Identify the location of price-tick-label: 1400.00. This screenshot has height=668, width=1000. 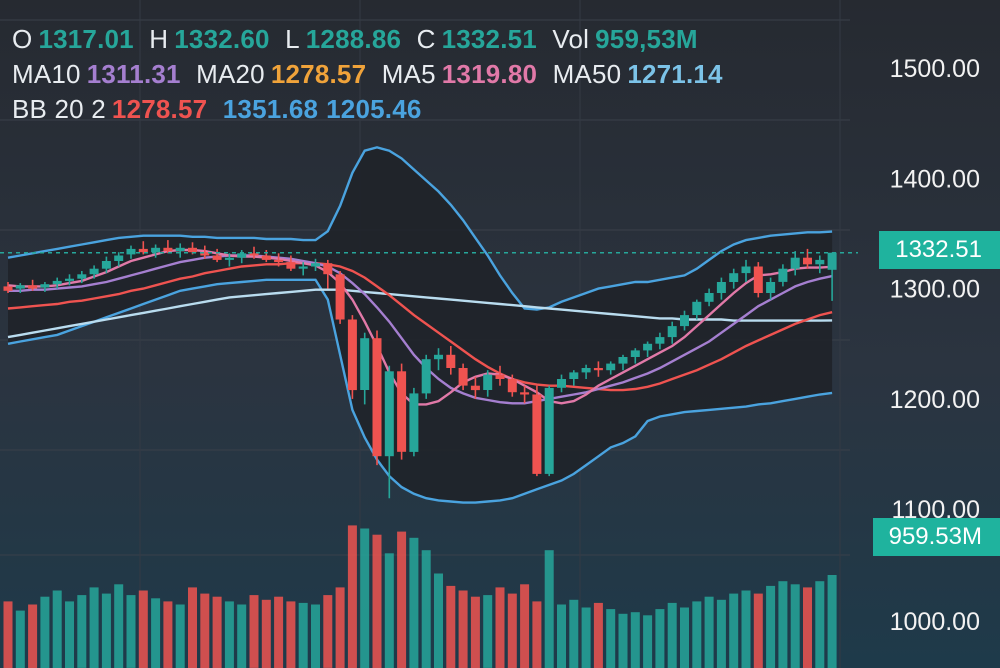
(935, 179).